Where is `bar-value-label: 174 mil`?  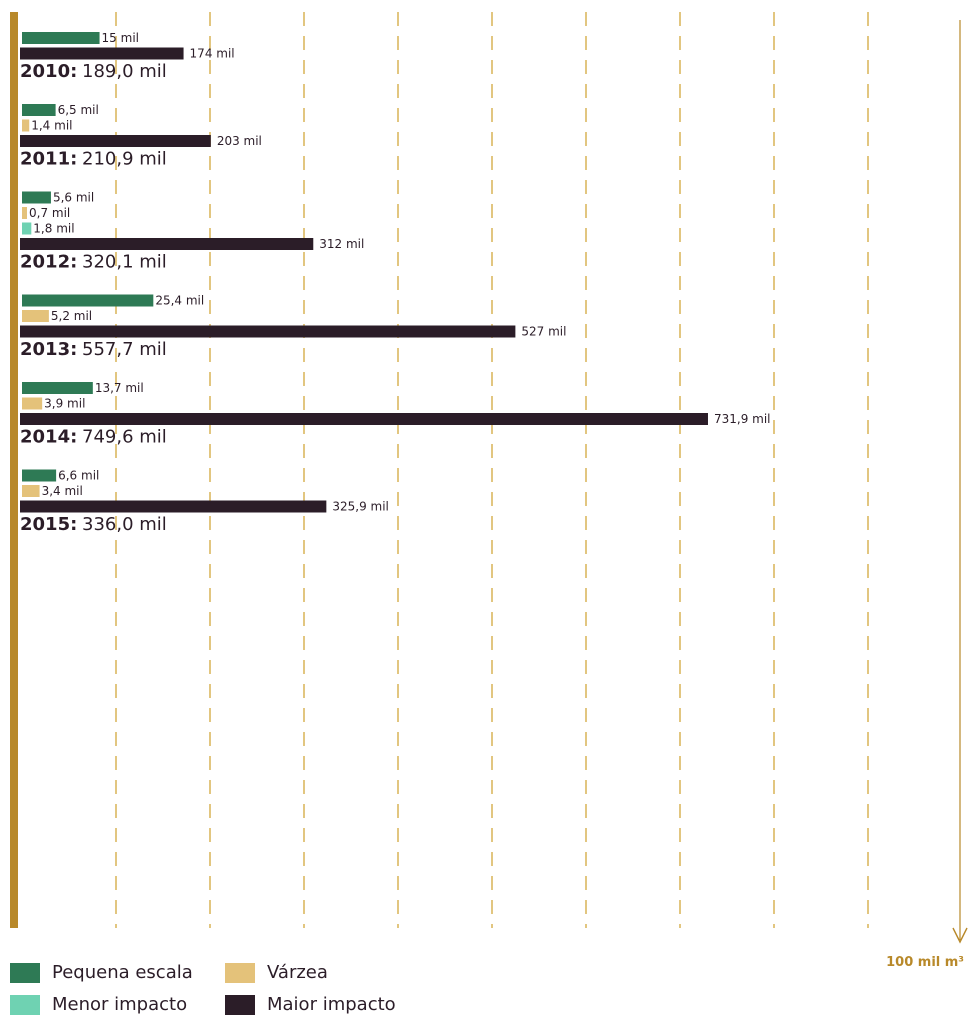 bar-value-label: 174 mil is located at coordinates (212, 54).